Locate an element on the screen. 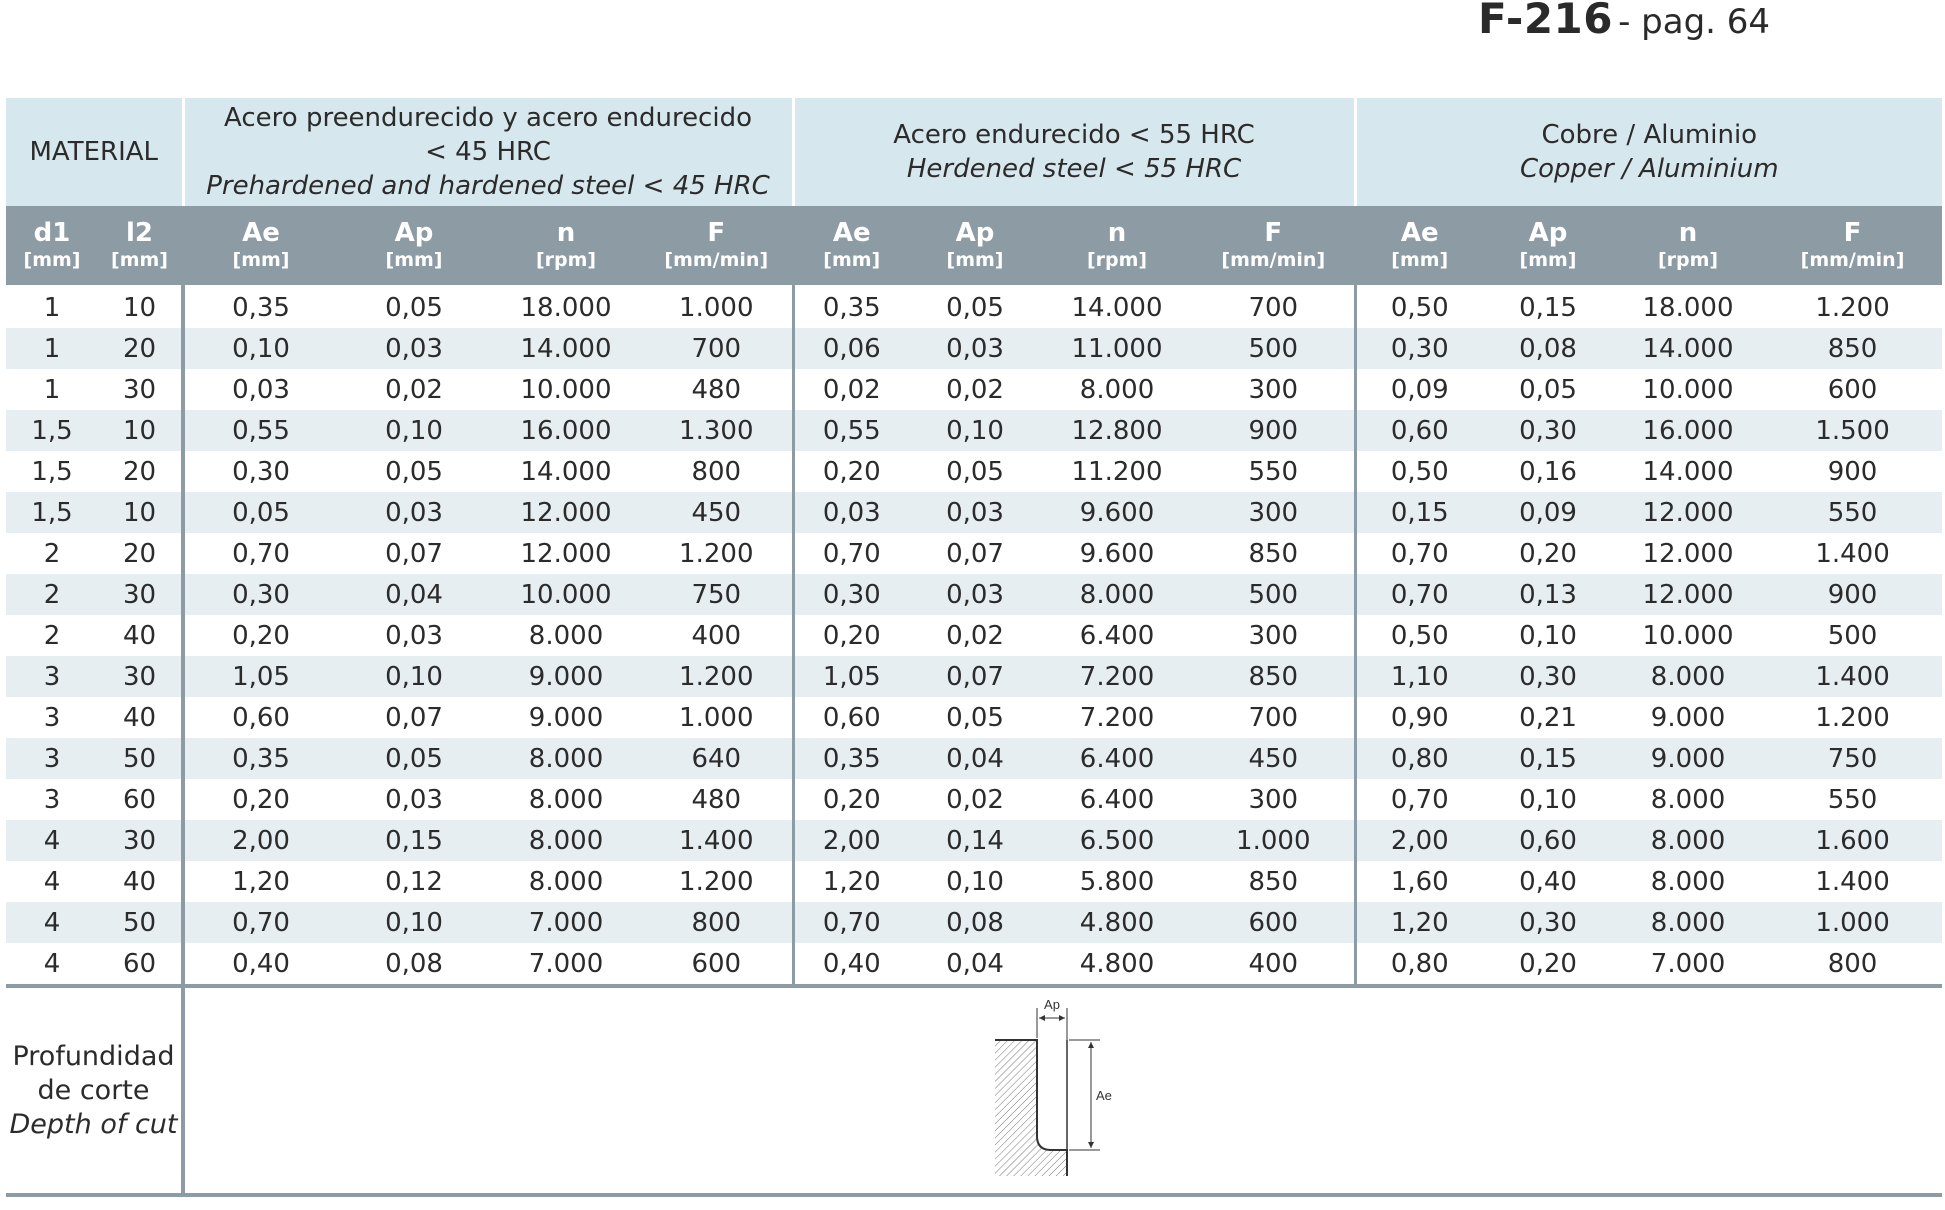 The image size is (1945, 1210). cell-n: 10.000 is located at coordinates (566, 594).